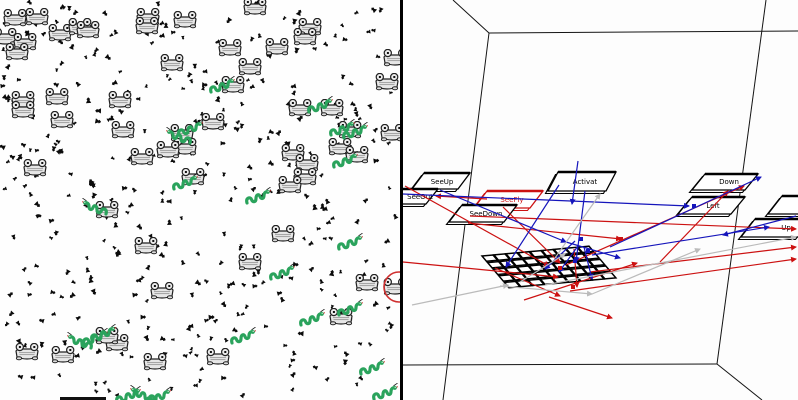 This screenshot has width=798, height=400. I want to click on neuron-plate: Left, so click(710, 206).